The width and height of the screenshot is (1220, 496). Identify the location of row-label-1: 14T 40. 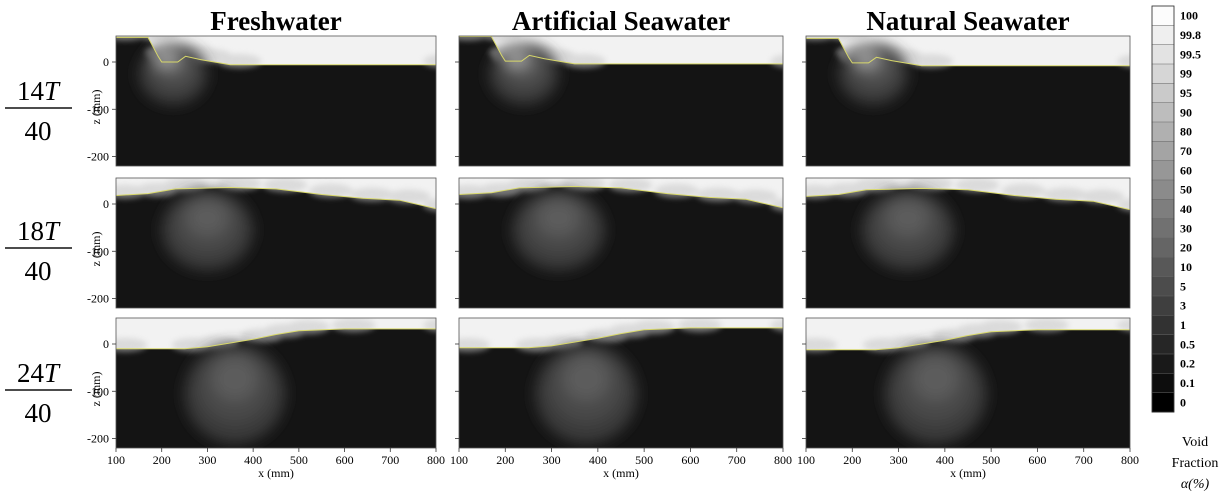
(38, 111).